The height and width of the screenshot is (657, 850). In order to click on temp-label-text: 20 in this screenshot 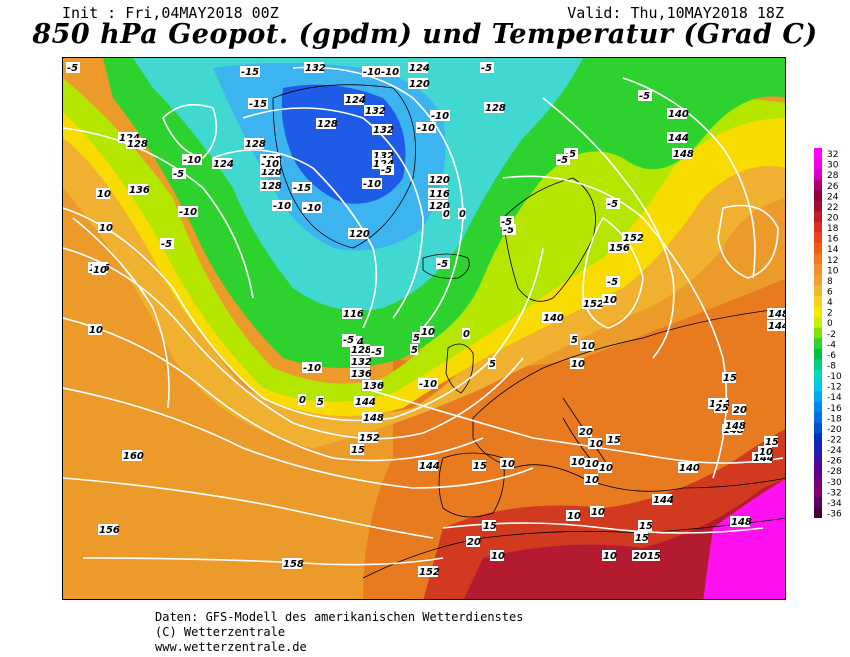, I will do `click(740, 410)`.